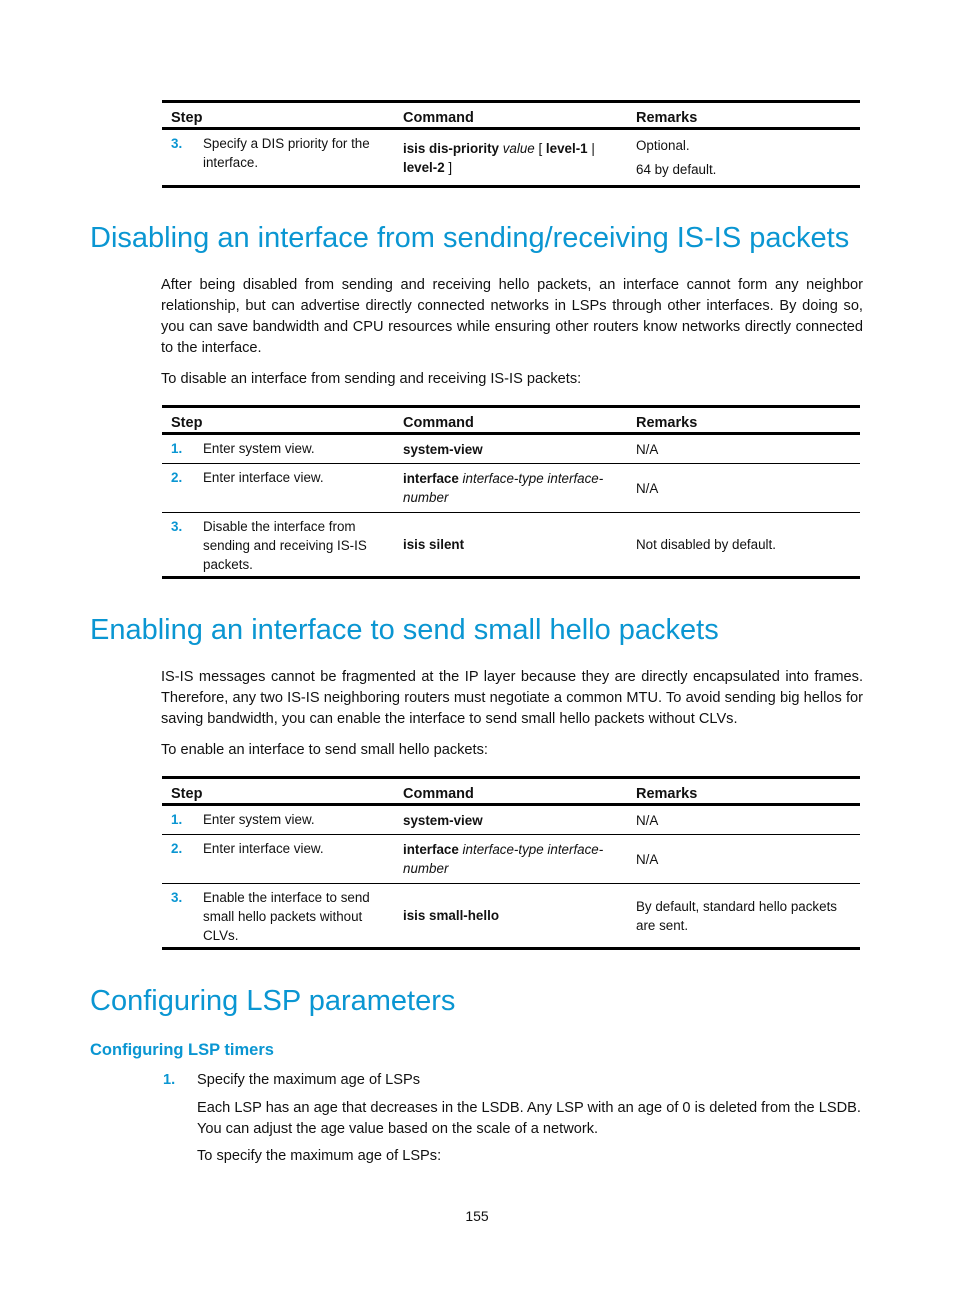 Image resolution: width=954 pixels, height=1296 pixels. What do you see at coordinates (706, 544) in the screenshot?
I see `remark-text: Not disabled by default.` at bounding box center [706, 544].